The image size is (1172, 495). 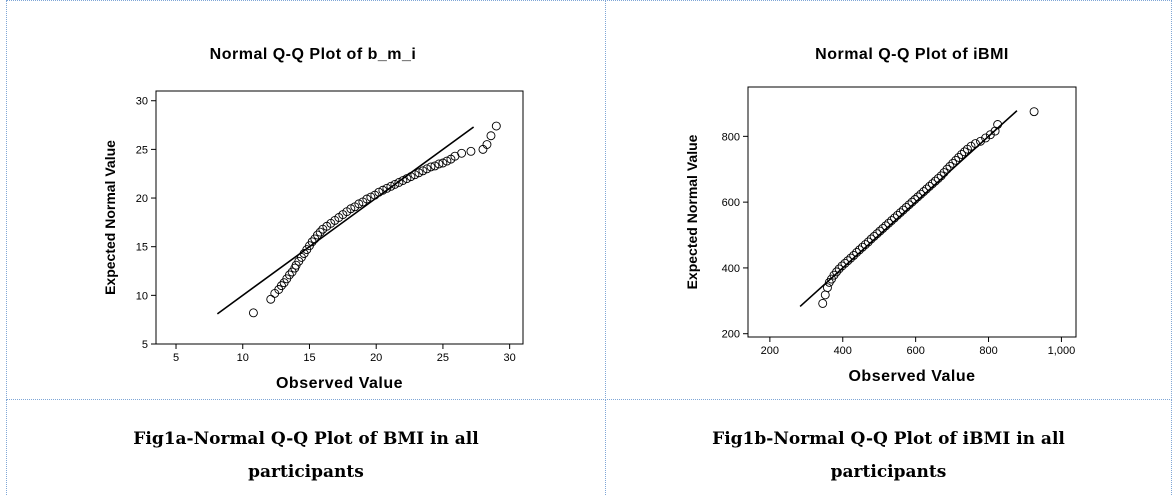 I want to click on y-tick-label: 15, so click(x=142, y=248).